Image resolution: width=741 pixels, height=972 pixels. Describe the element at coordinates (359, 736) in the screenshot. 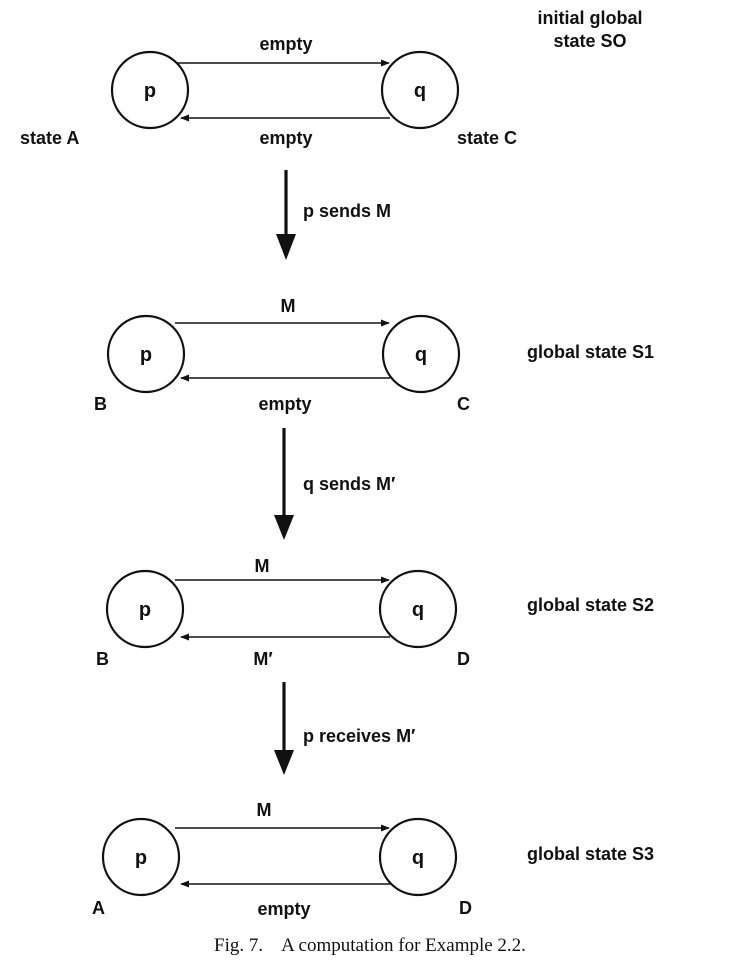

I see `transition-label: p receives M′` at that location.